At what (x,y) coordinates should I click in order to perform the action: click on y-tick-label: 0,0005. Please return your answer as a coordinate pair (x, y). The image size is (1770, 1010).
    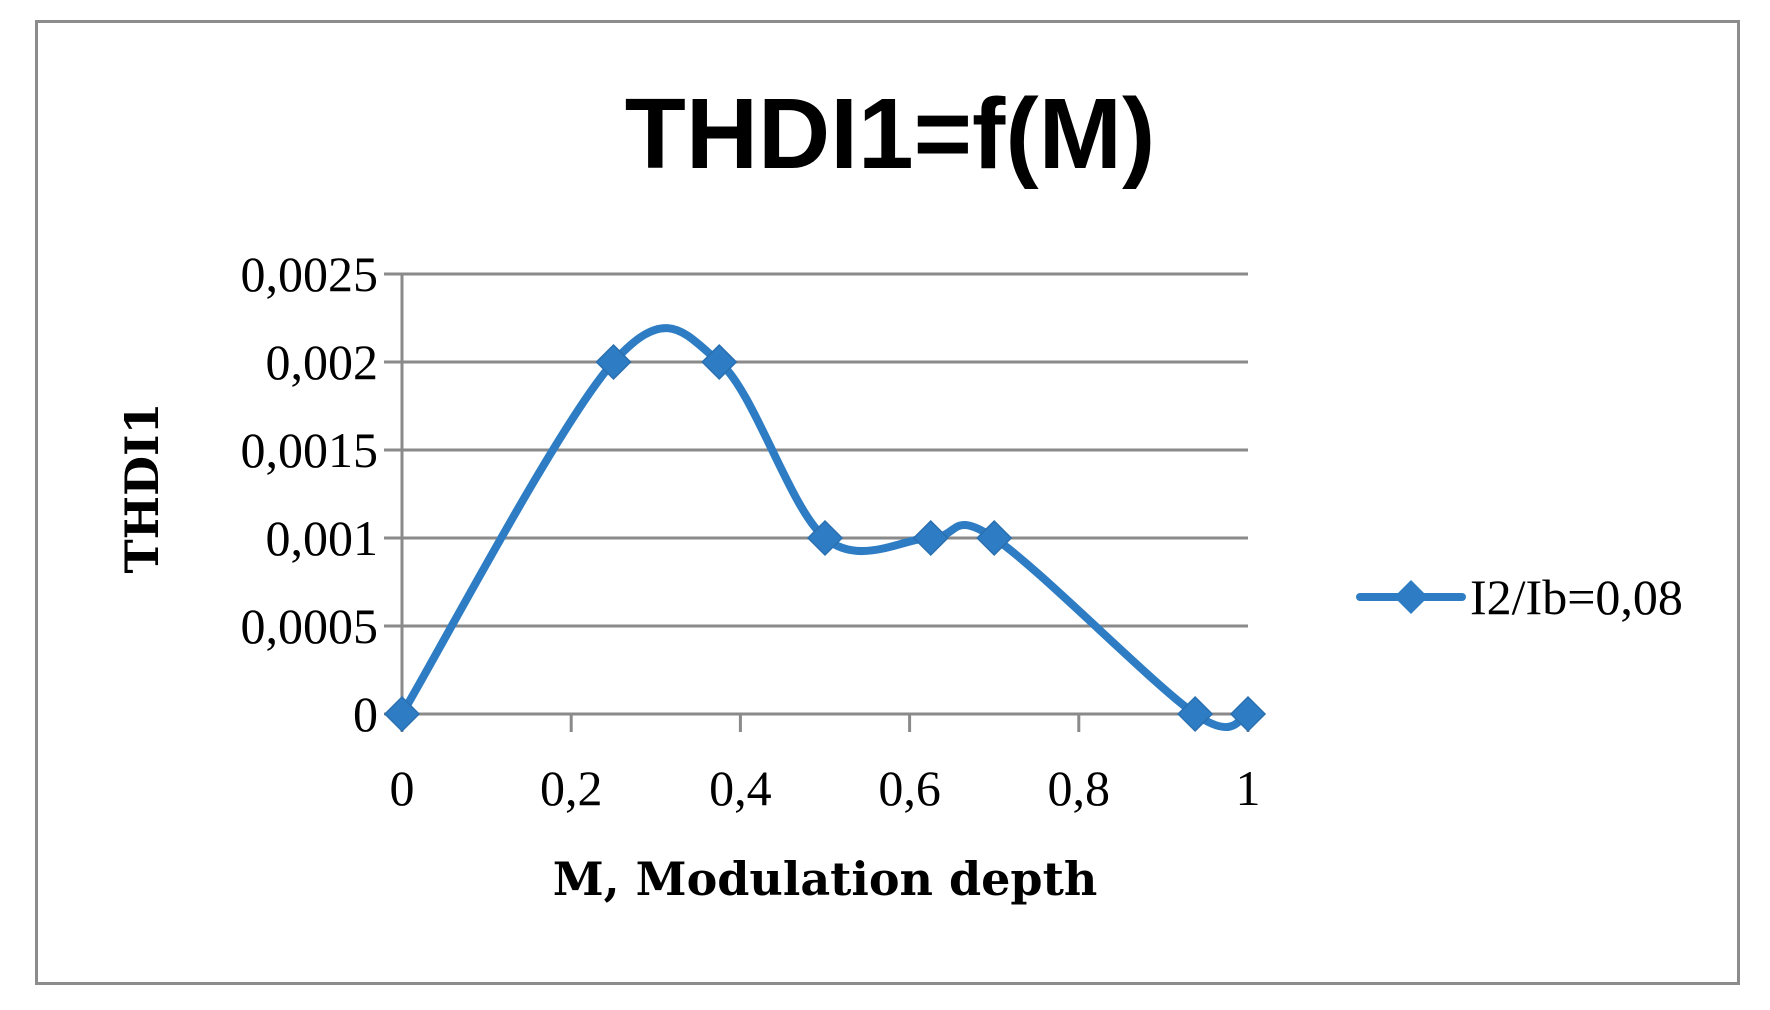
    Looking at the image, I should click on (310, 626).